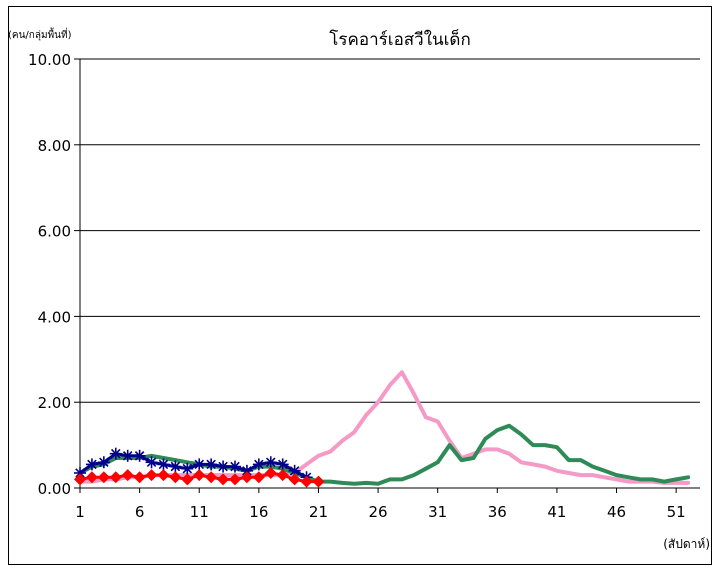  I want to click on x-tick-label: 26, so click(378, 512).